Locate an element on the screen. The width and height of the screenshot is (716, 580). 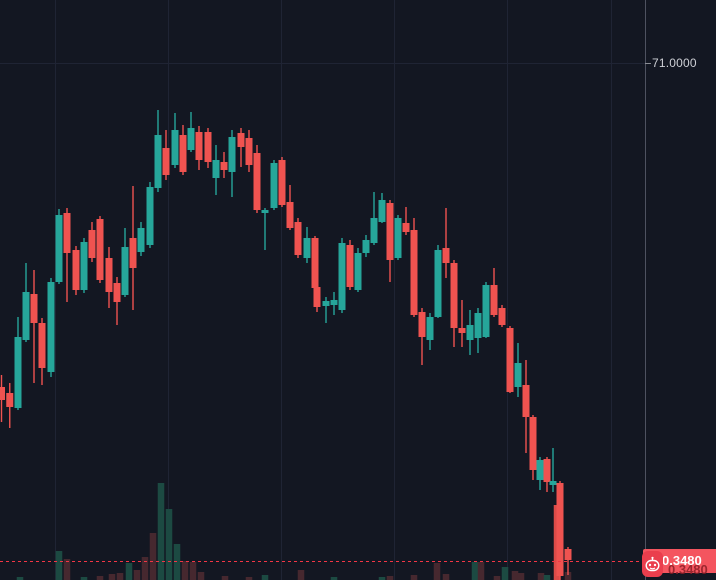
robot-icon is located at coordinates (652, 563).